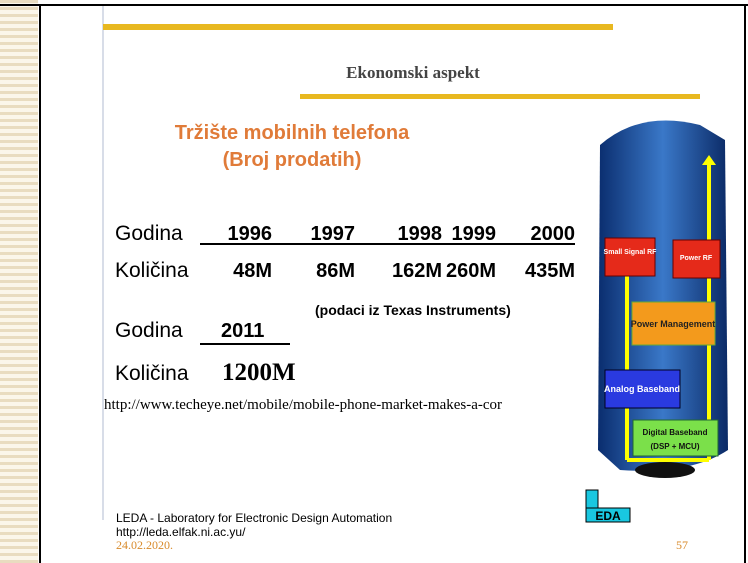  Describe the element at coordinates (675, 432) in the screenshot. I see `block-label: Digital Baseband` at that location.